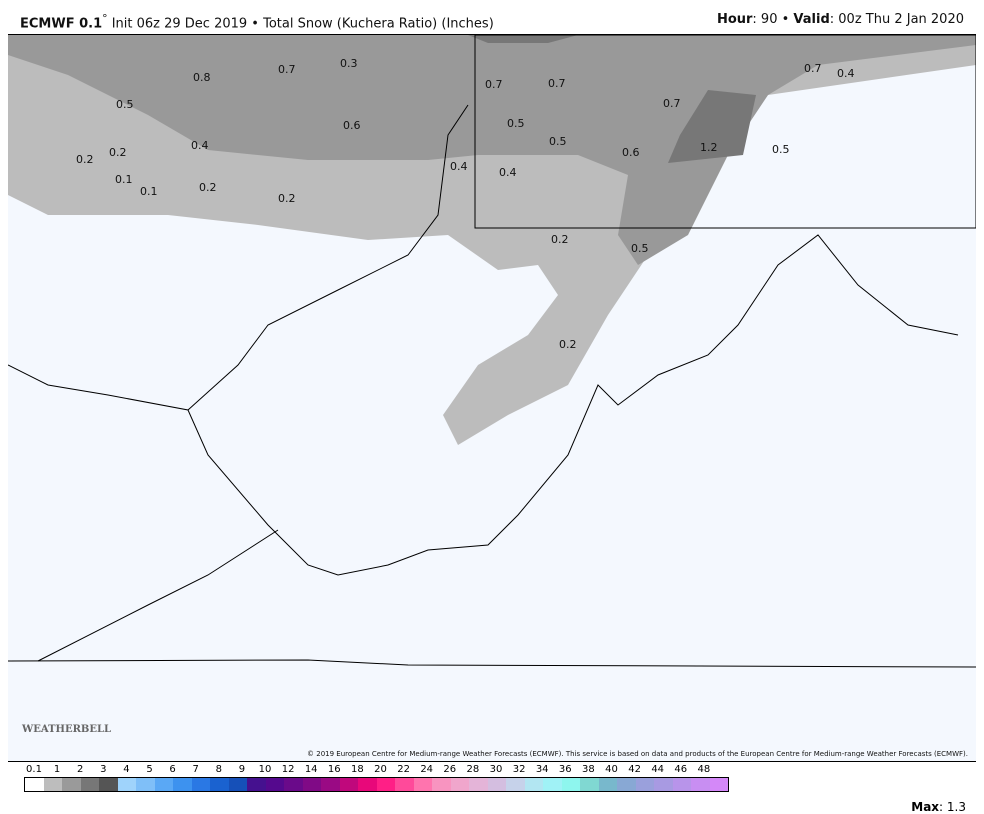  Describe the element at coordinates (172, 769) in the screenshot. I see `legend-tick: 6` at that location.